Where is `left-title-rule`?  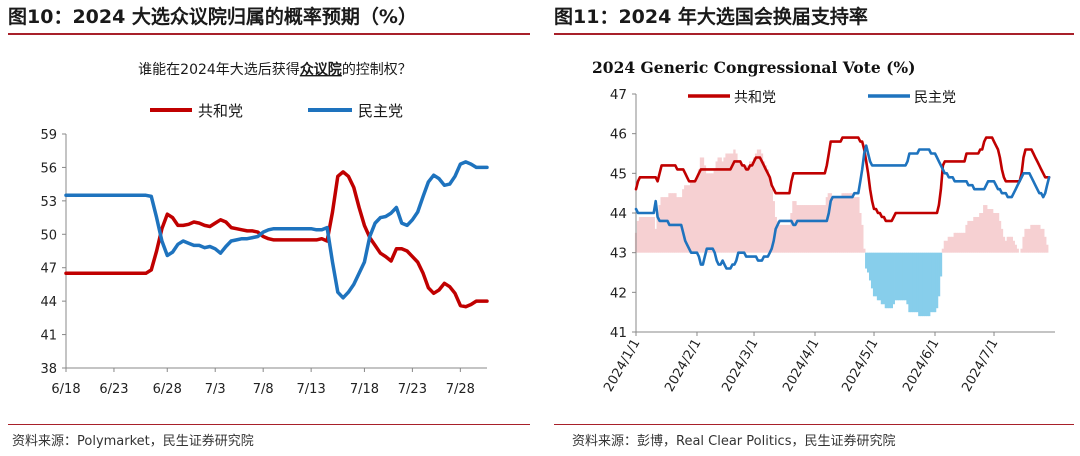 left-title-rule is located at coordinates (269, 34).